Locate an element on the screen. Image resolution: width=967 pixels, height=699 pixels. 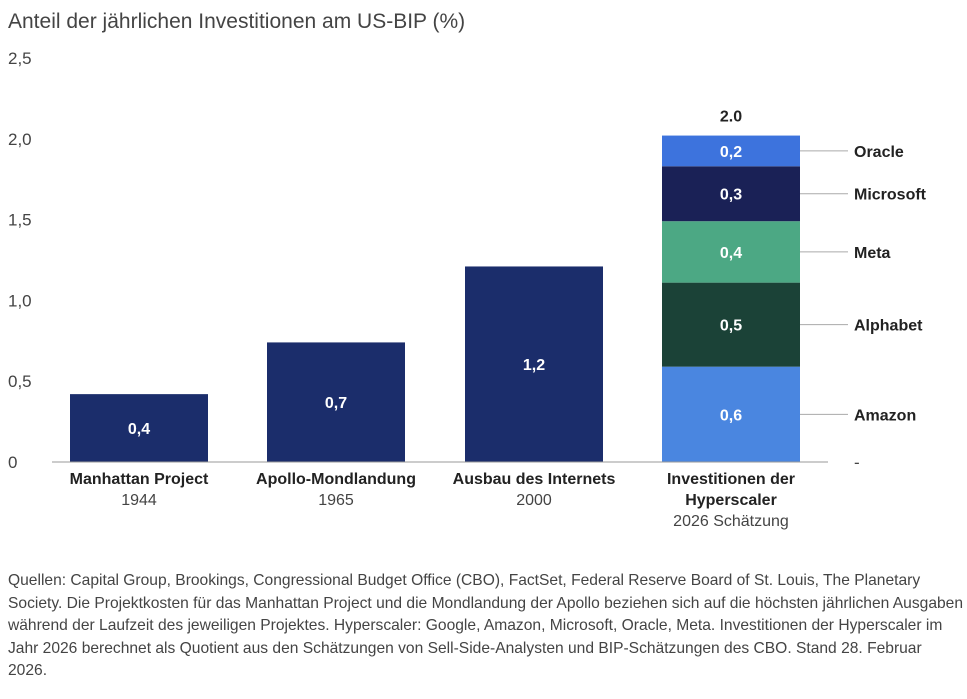
stack-segment-oracle is located at coordinates (731, 151).